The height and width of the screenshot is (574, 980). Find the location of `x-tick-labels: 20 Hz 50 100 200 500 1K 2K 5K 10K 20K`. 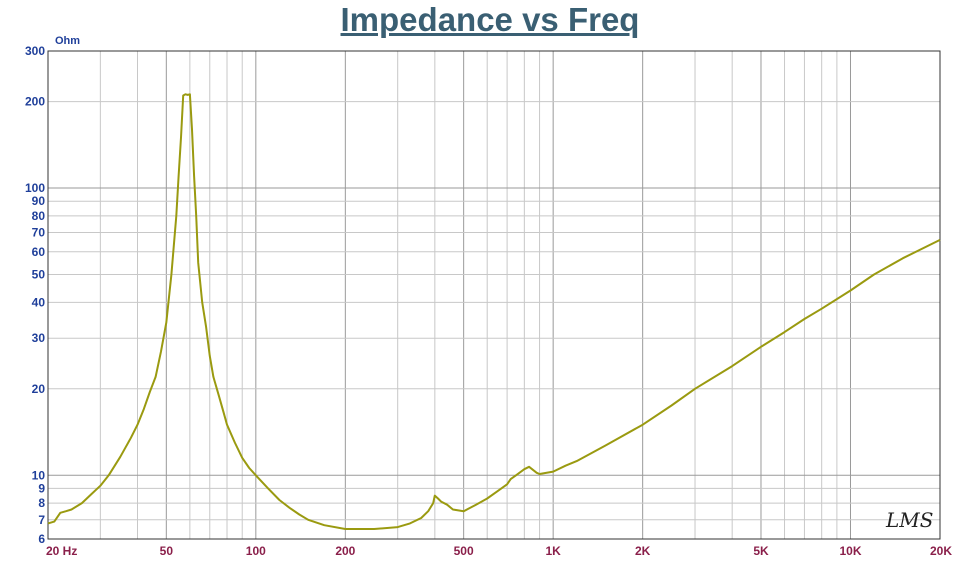

x-tick-labels: 20 Hz 50 100 200 500 1K 2K 5K 10K 20K is located at coordinates (499, 551).